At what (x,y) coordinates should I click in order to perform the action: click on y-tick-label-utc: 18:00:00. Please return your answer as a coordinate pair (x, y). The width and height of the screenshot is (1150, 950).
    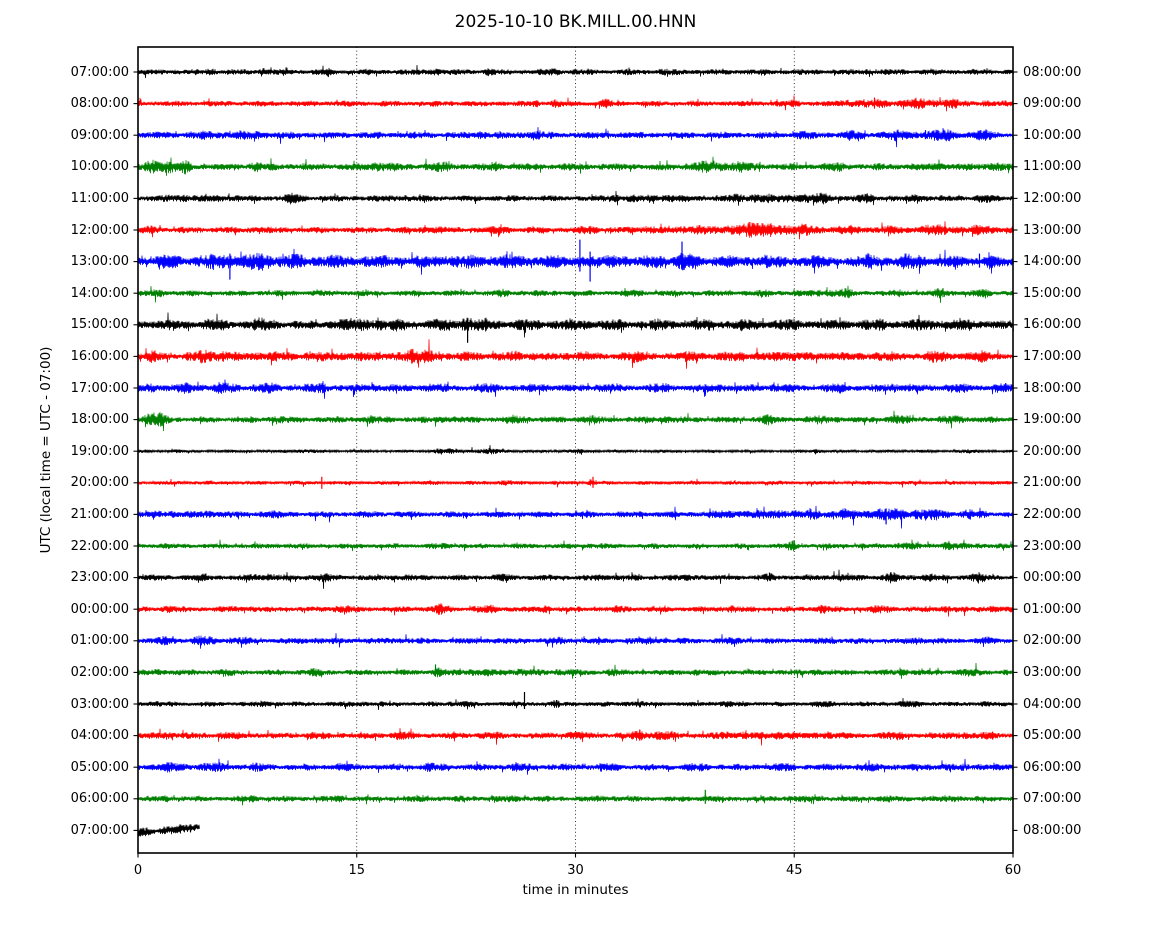
    Looking at the image, I should click on (99, 420).